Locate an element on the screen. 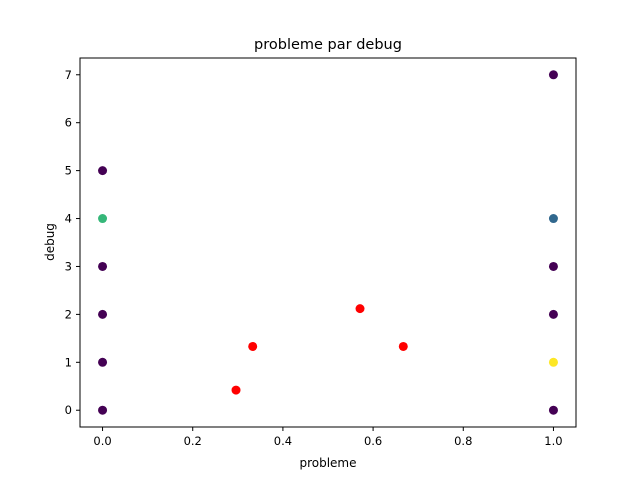 The image size is (640, 480). y-tick-label: 5 is located at coordinates (68, 171).